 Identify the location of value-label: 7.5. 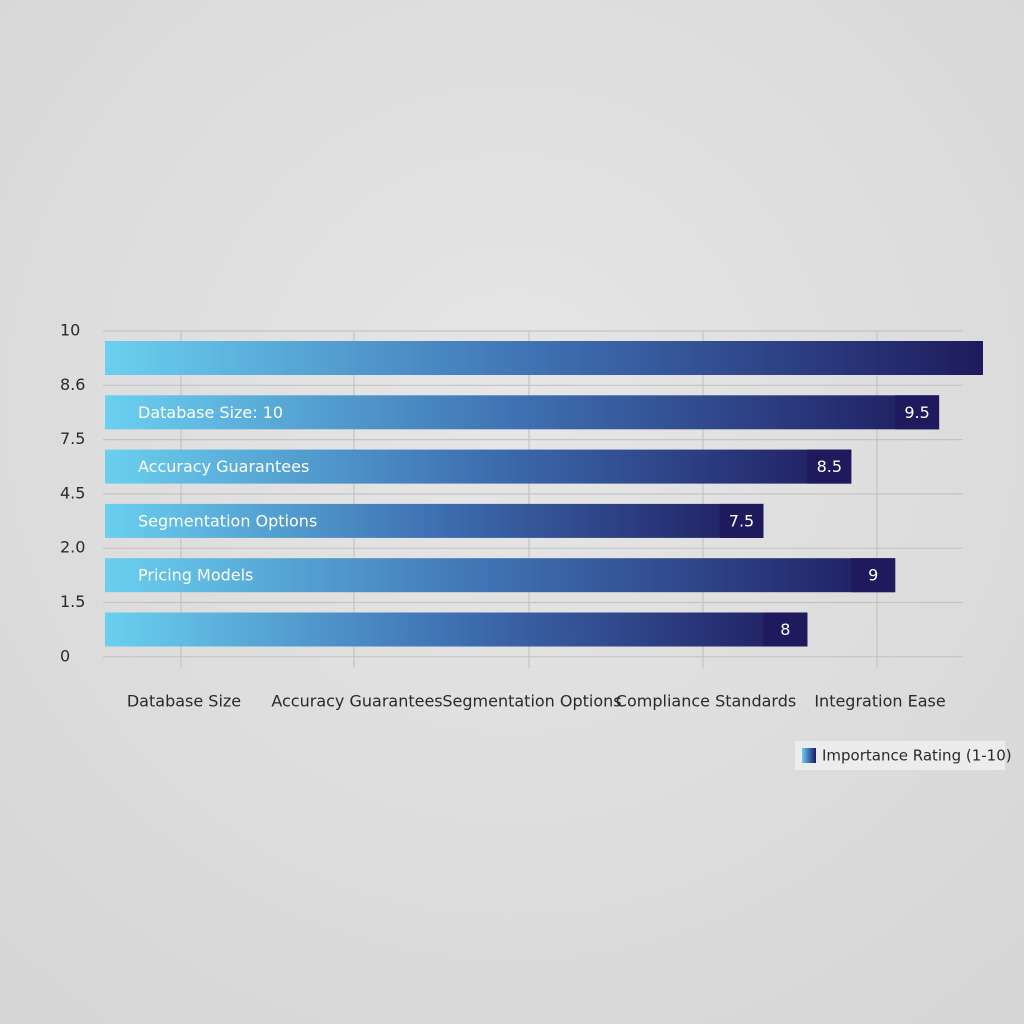
(741, 520).